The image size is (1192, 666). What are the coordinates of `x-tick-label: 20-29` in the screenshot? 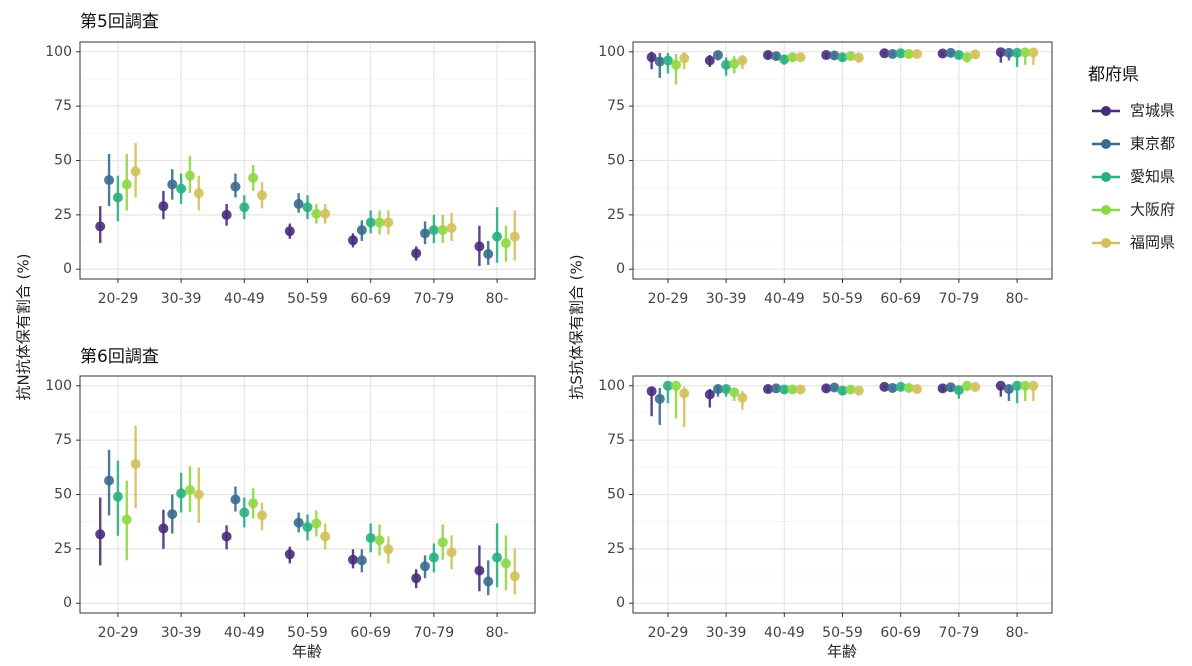 It's located at (668, 633).